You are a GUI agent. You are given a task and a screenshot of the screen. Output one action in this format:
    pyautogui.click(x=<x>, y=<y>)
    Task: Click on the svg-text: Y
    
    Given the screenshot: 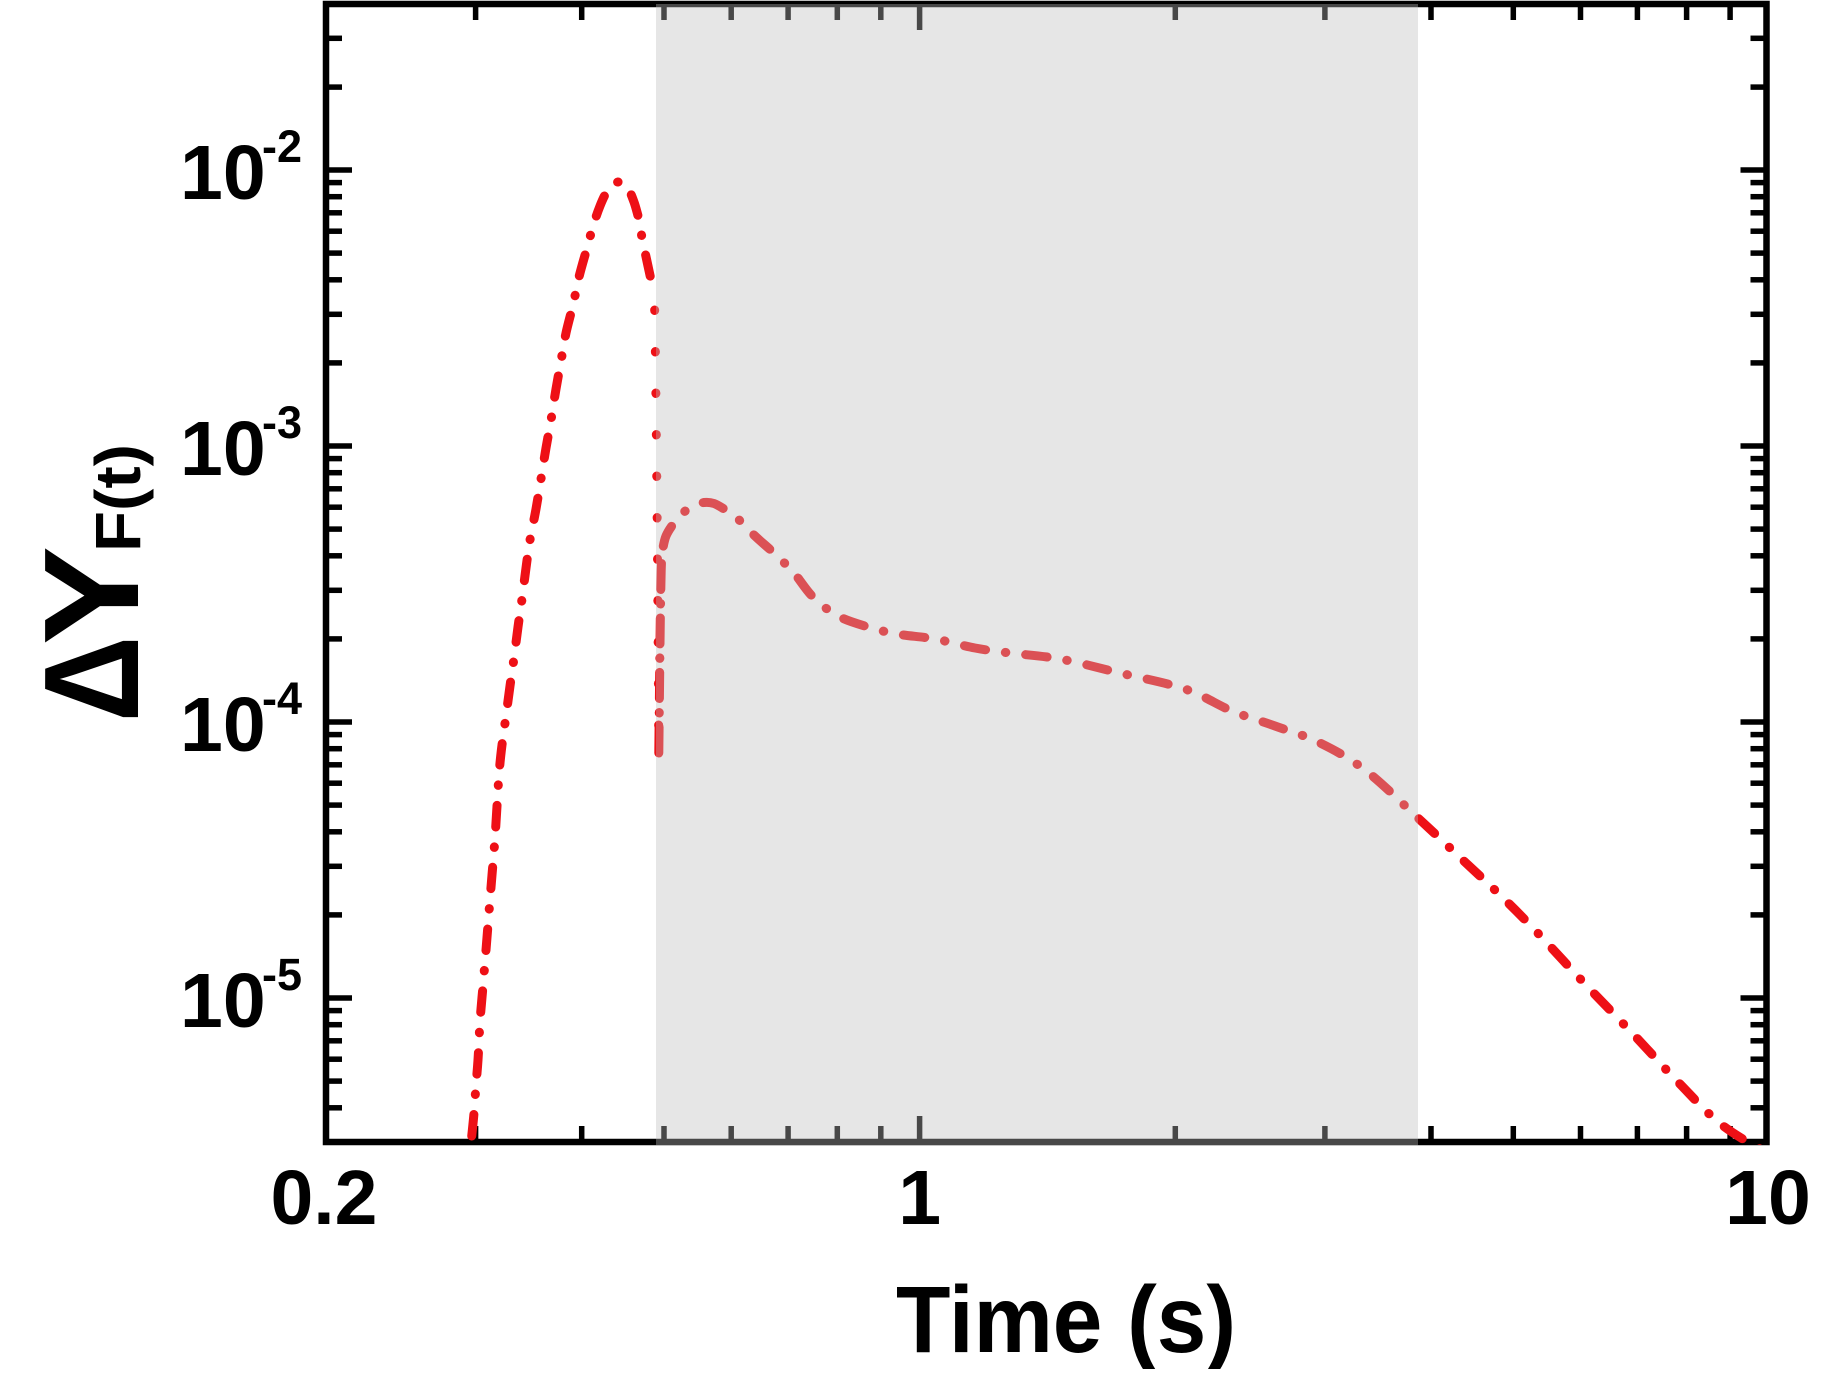 What is the action you would take?
    pyautogui.click(x=91, y=595)
    